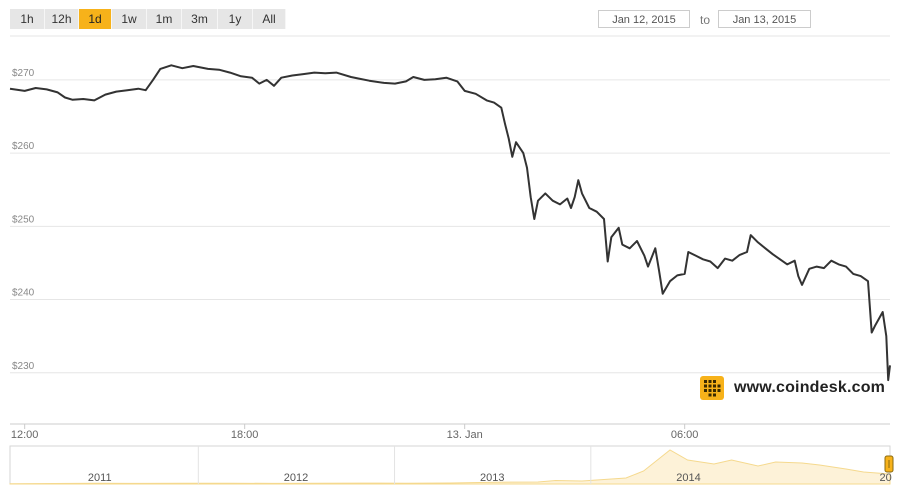  I want to click on x-axis-labels: 12:00 18:00 13. Jan 06:00, so click(355, 432).